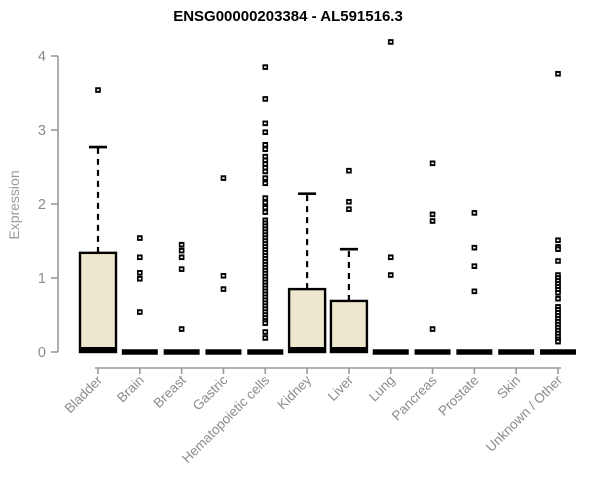 This screenshot has width=600, height=500. Describe the element at coordinates (42, 57) in the screenshot. I see `y-tick-label: 4` at that location.